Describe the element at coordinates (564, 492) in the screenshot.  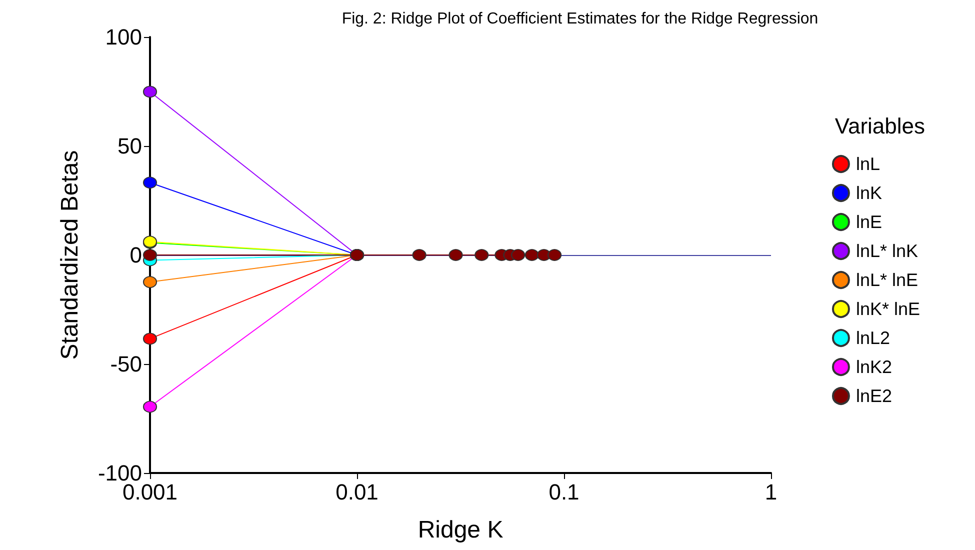
I see `x-tick-label: 0.1` at that location.